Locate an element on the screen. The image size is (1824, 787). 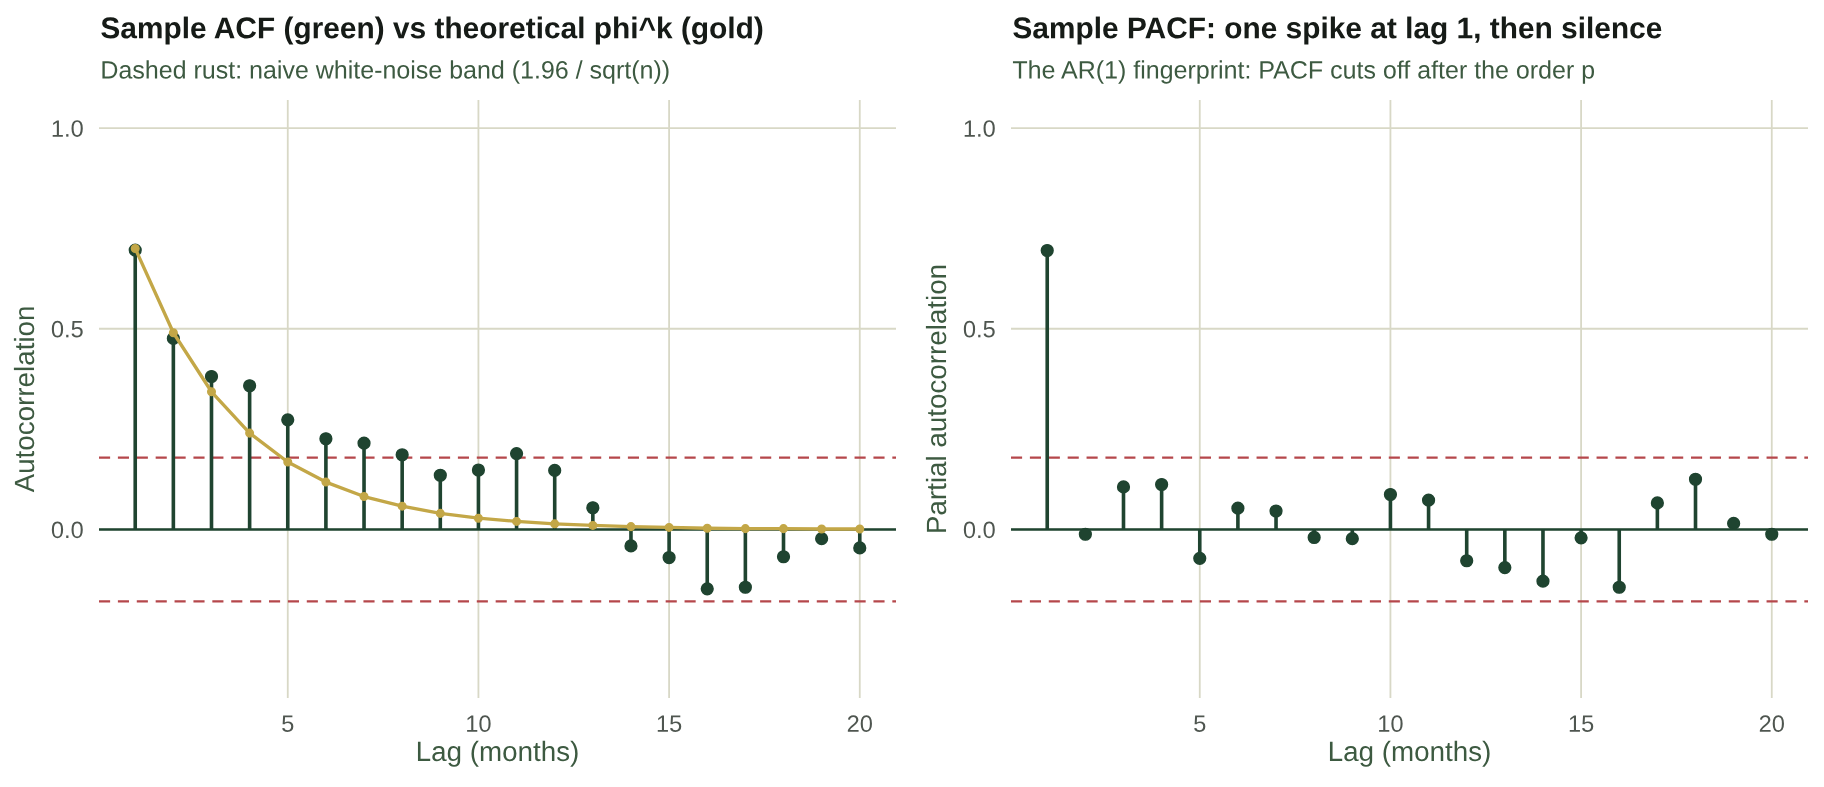
y-axis-title: Partial autocorrelation is located at coordinates (936, 398).